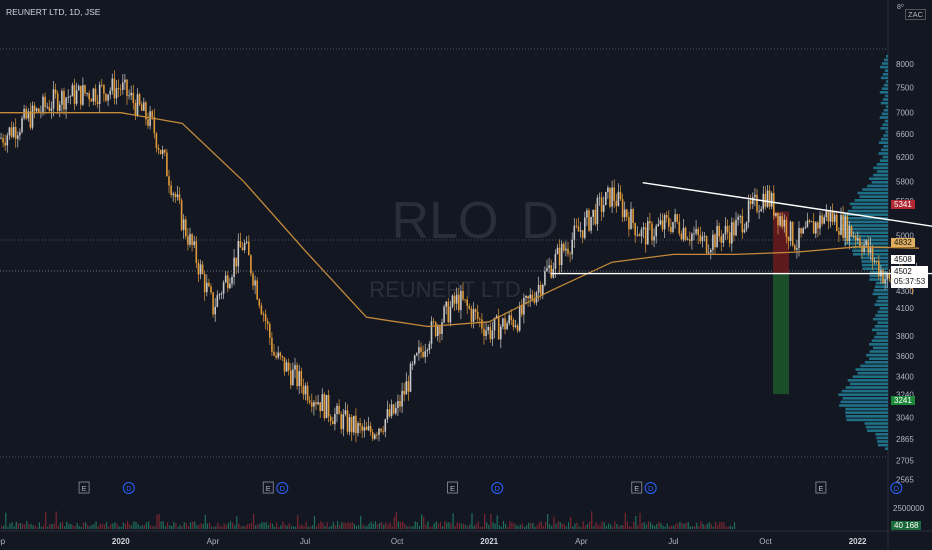 The image size is (932, 550). What do you see at coordinates (821, 487) in the screenshot?
I see `earnings-marker` at bounding box center [821, 487].